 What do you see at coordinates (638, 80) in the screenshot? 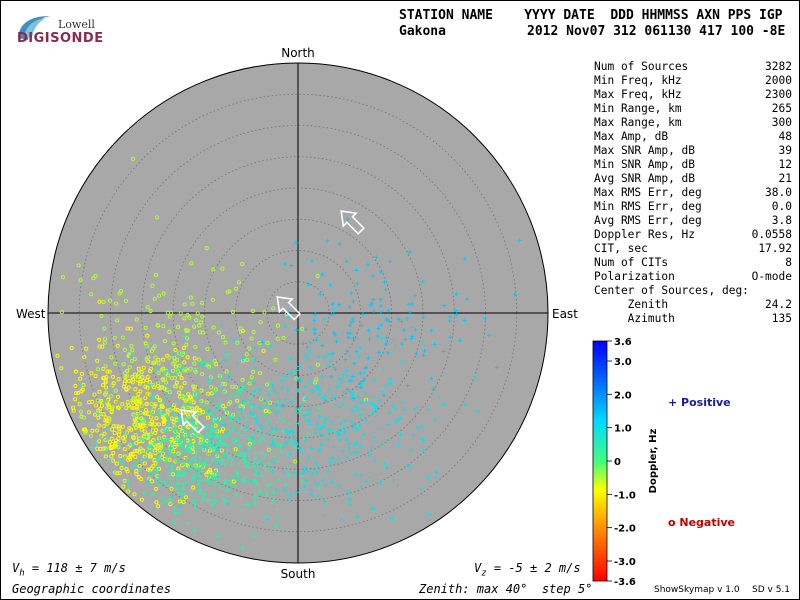
I see `stat-label: Min Freq, kHz` at bounding box center [638, 80].